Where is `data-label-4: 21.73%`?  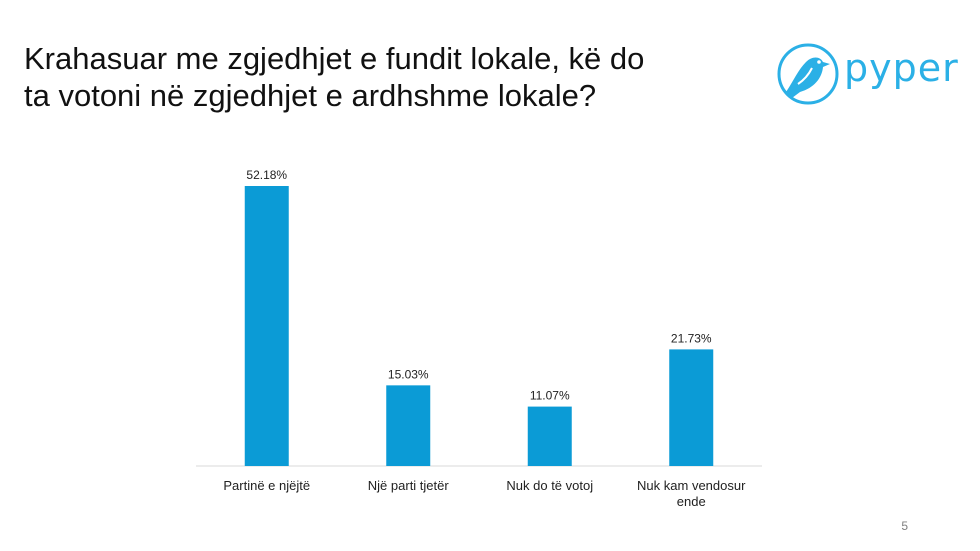
data-label-4: 21.73% is located at coordinates (691, 338).